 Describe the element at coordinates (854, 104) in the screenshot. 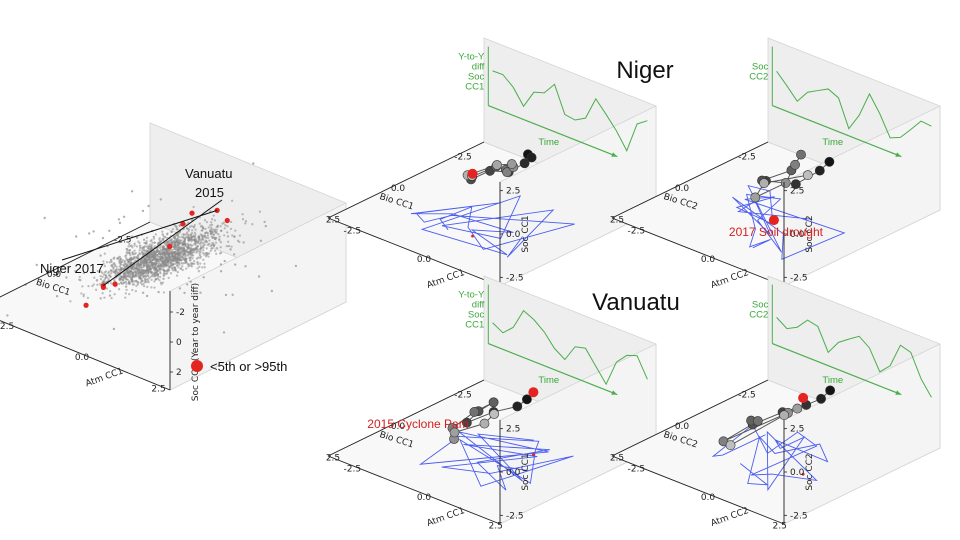

I see `time-series-line` at that location.